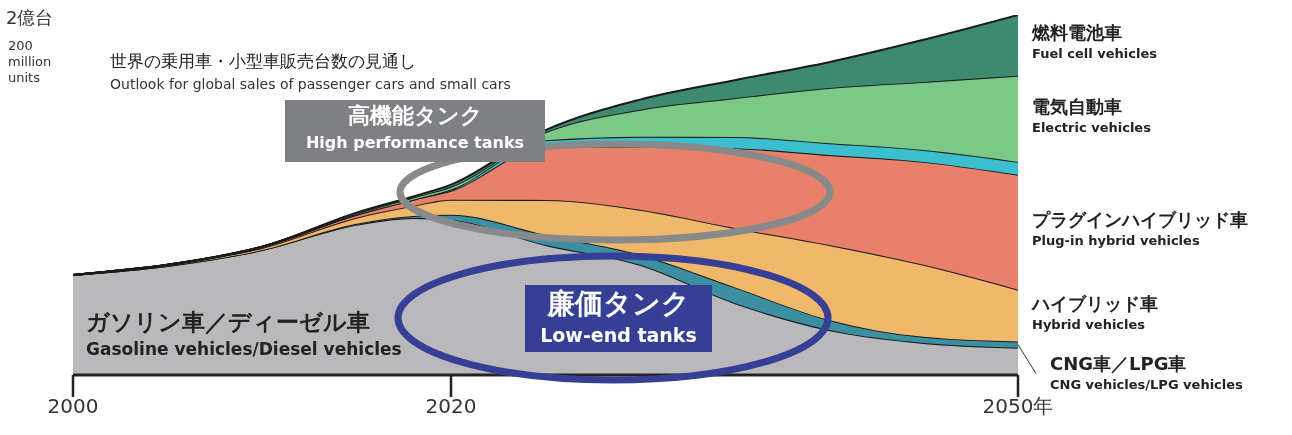 The width and height of the screenshot is (1292, 435). Describe the element at coordinates (1140, 229) in the screenshot. I see `series-label: プラグインハイブリッド車 Plug-in hybrid vehicles` at that location.